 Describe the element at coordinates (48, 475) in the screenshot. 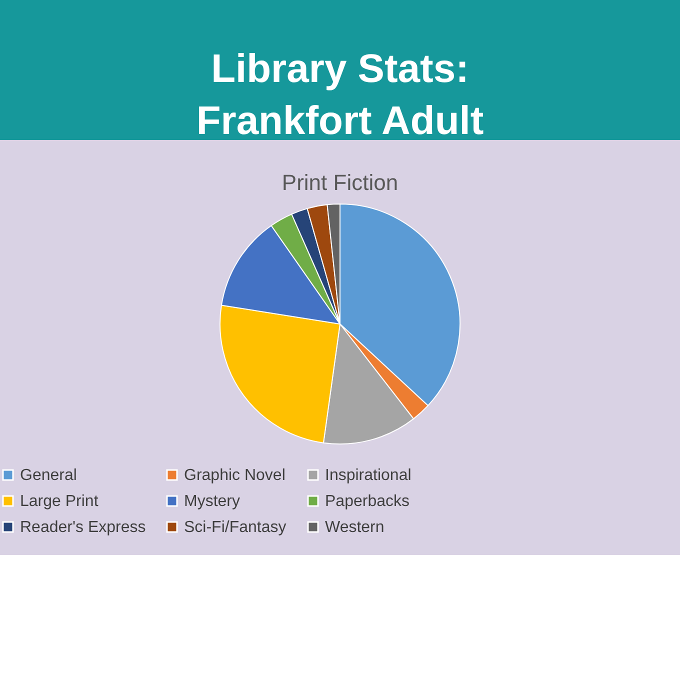

I see `legend-label: General` at that location.